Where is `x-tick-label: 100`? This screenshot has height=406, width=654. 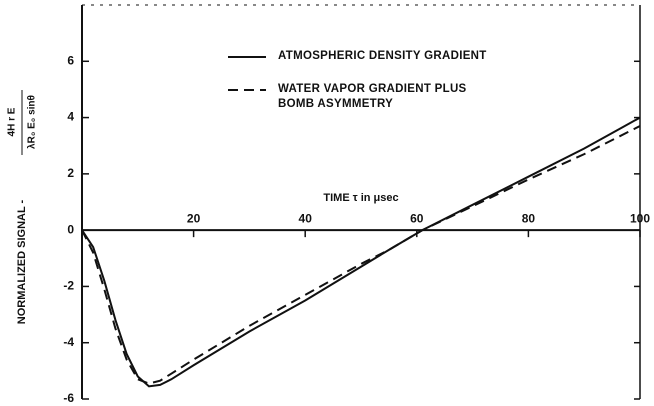
x-tick-label: 100 is located at coordinates (640, 218).